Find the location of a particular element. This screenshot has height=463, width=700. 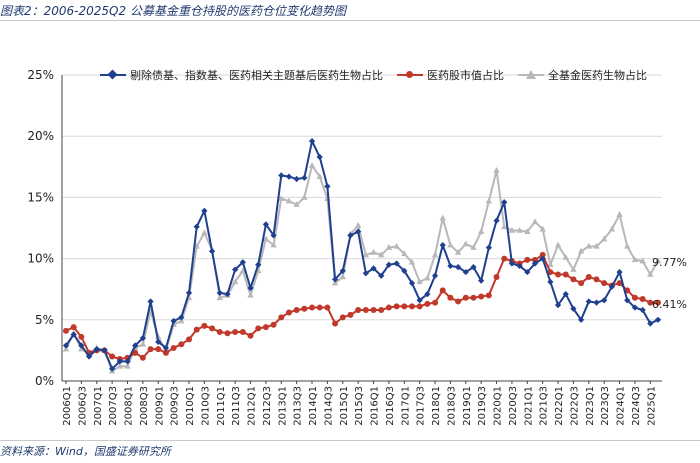

x-tick-label: 2021Q1 is located at coordinates (528, 406).